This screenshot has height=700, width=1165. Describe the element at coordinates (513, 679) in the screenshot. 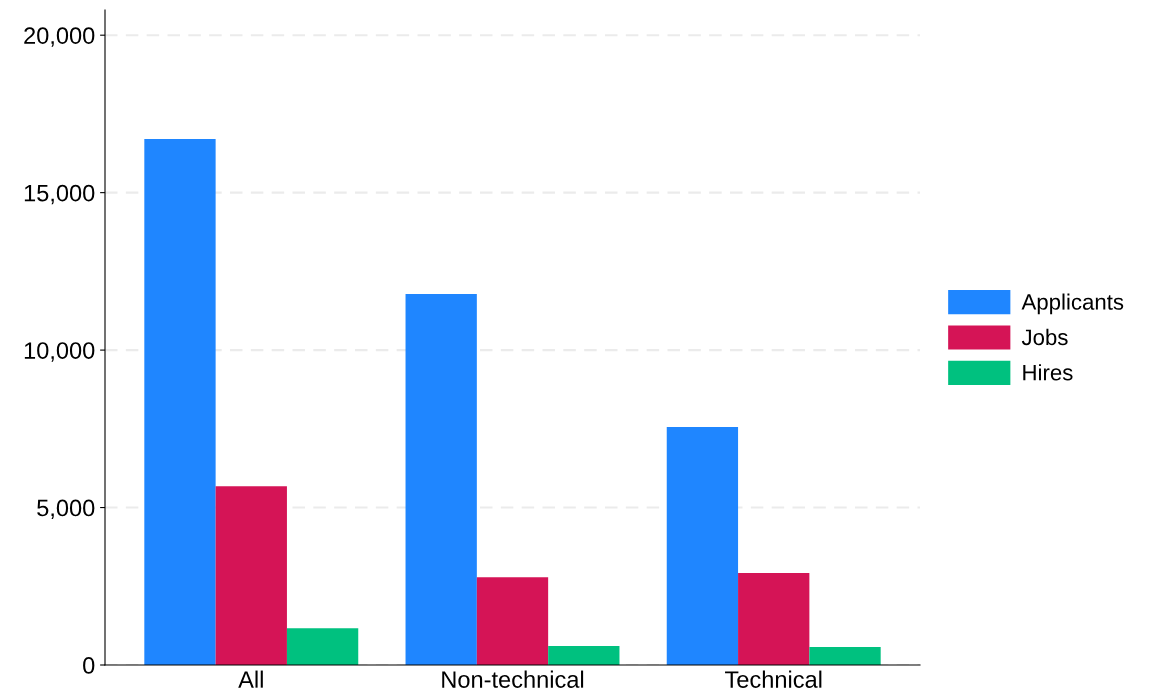

I see `x-tick-label: Non-technical` at that location.